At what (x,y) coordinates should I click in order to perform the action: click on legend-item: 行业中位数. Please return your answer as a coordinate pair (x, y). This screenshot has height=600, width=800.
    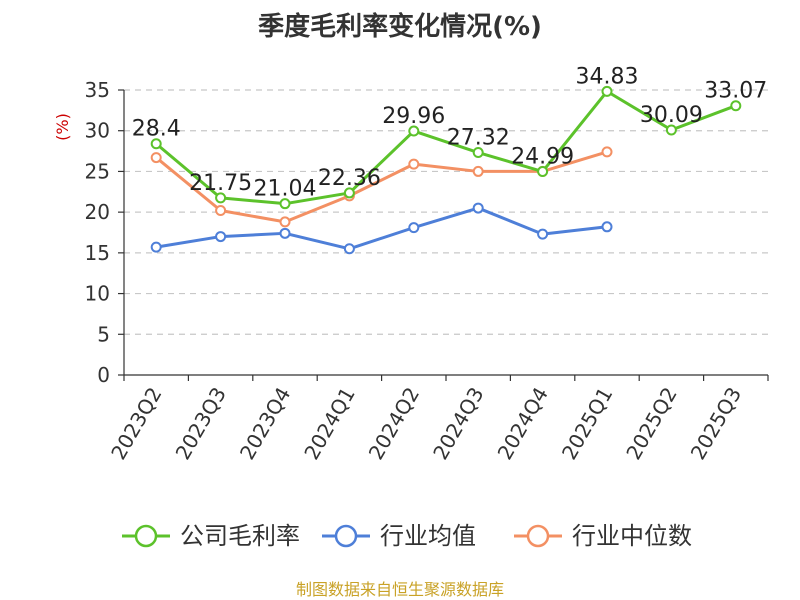
    Looking at the image, I should click on (603, 536).